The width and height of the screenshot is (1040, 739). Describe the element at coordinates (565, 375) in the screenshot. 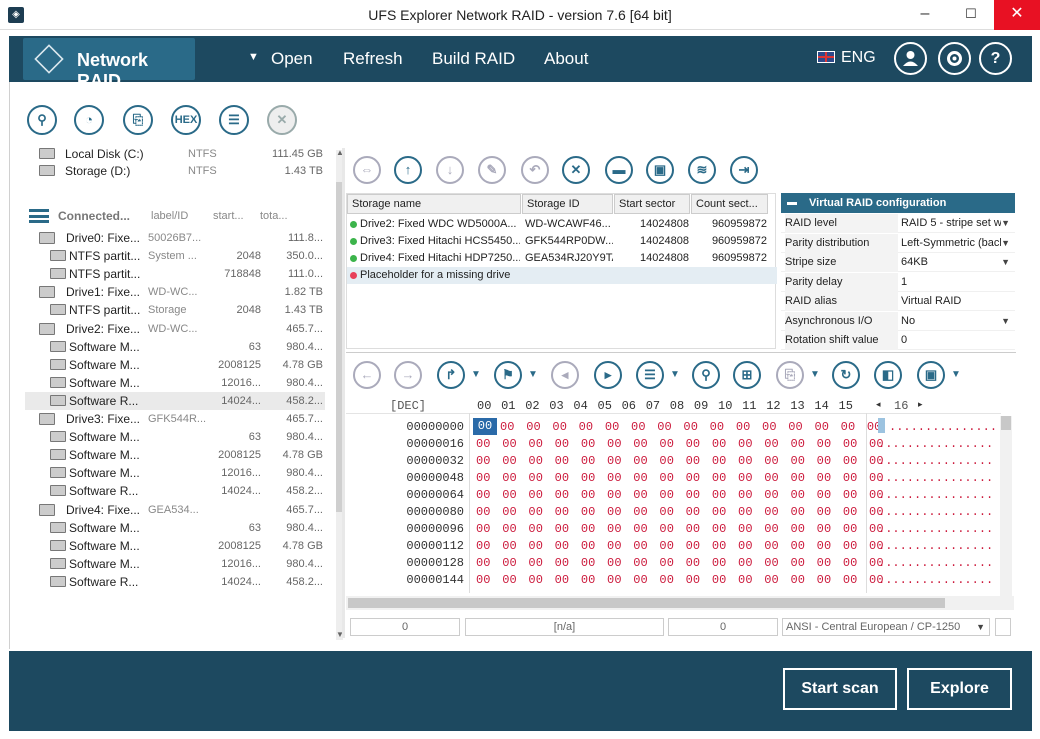

I see `bookmark-back-icon: ◂` at that location.